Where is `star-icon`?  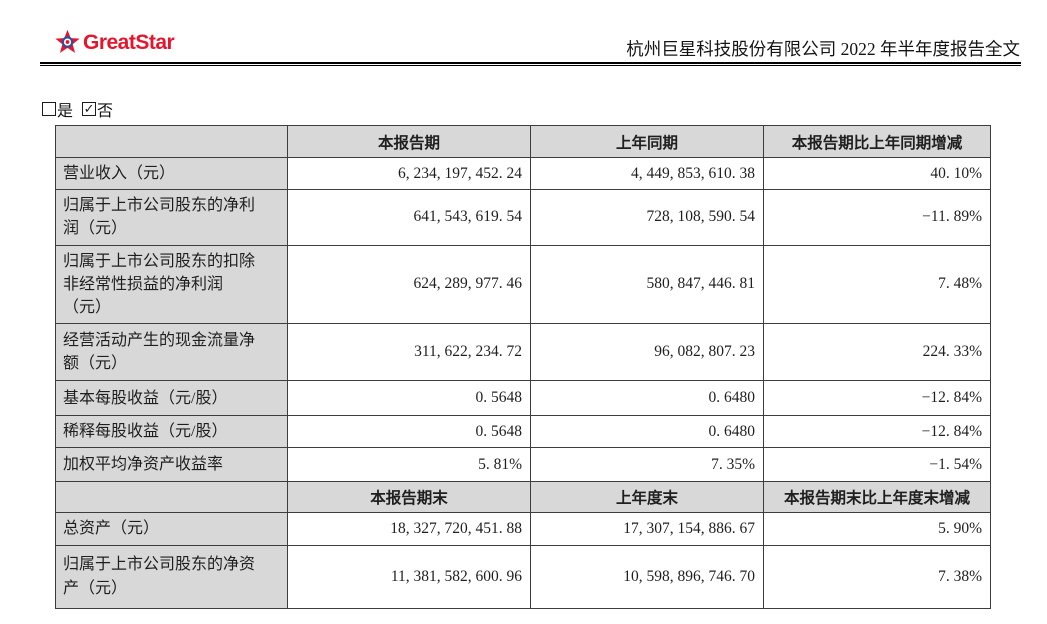
star-icon is located at coordinates (67, 41).